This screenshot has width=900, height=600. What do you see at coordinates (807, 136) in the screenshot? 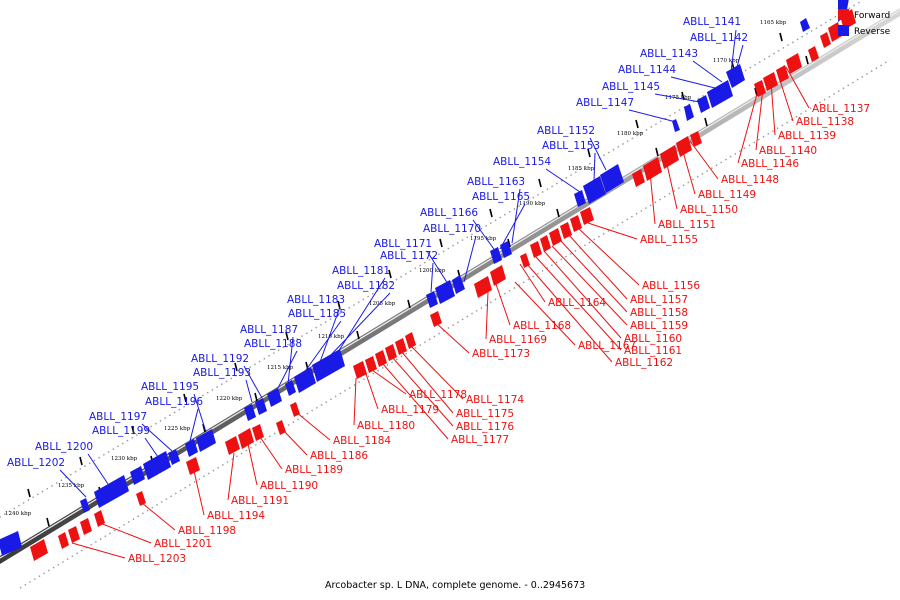
I see `gene-label-forward: ABLL_1139` at bounding box center [807, 136].